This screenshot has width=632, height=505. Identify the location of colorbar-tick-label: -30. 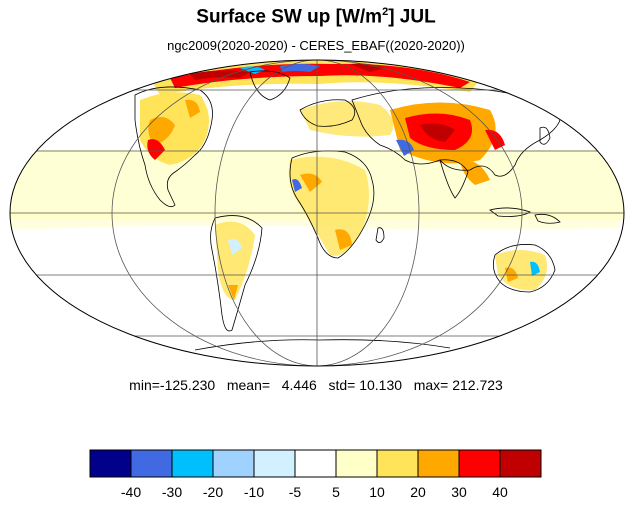
(172, 492).